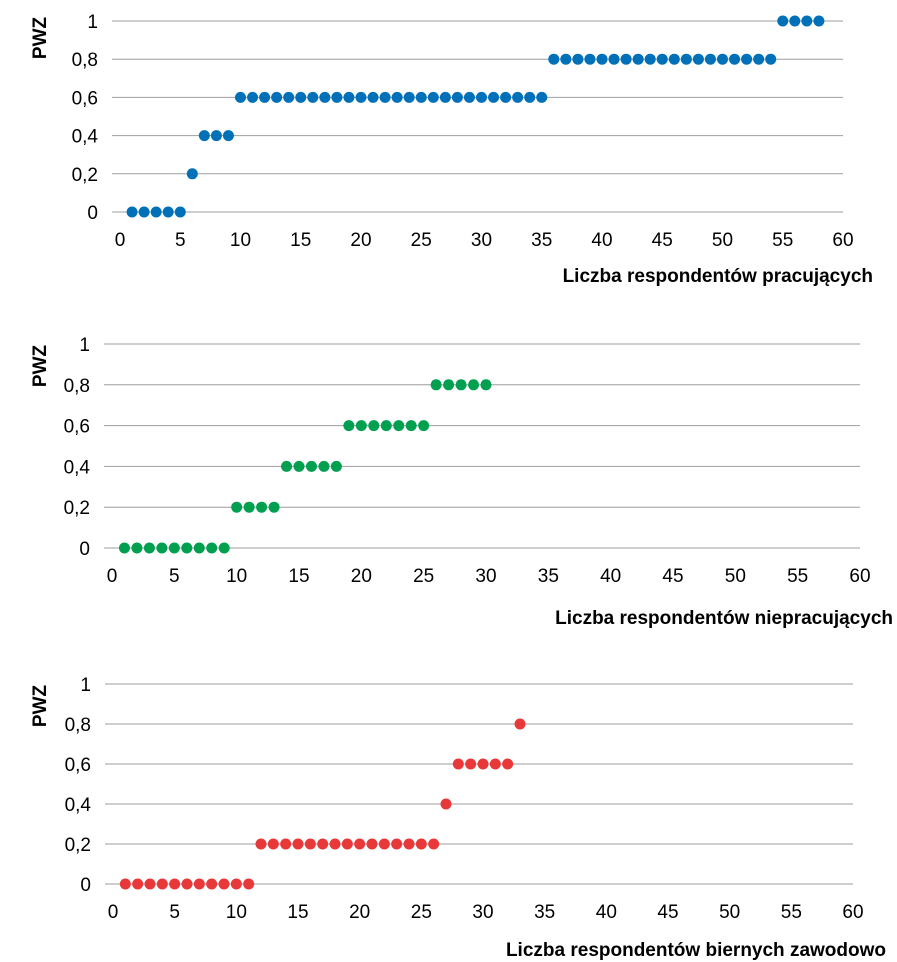 Image resolution: width=897 pixels, height=962 pixels. Describe the element at coordinates (120, 240) in the screenshot. I see `x-tick-label: 0` at that location.